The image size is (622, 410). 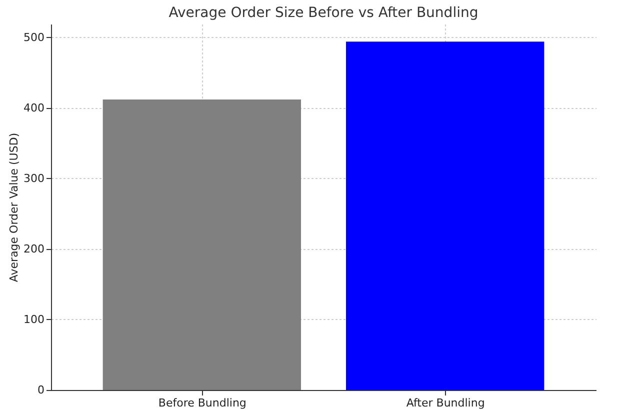 What do you see at coordinates (202, 403) in the screenshot?
I see `x-tick-label: Before Bundling` at bounding box center [202, 403].